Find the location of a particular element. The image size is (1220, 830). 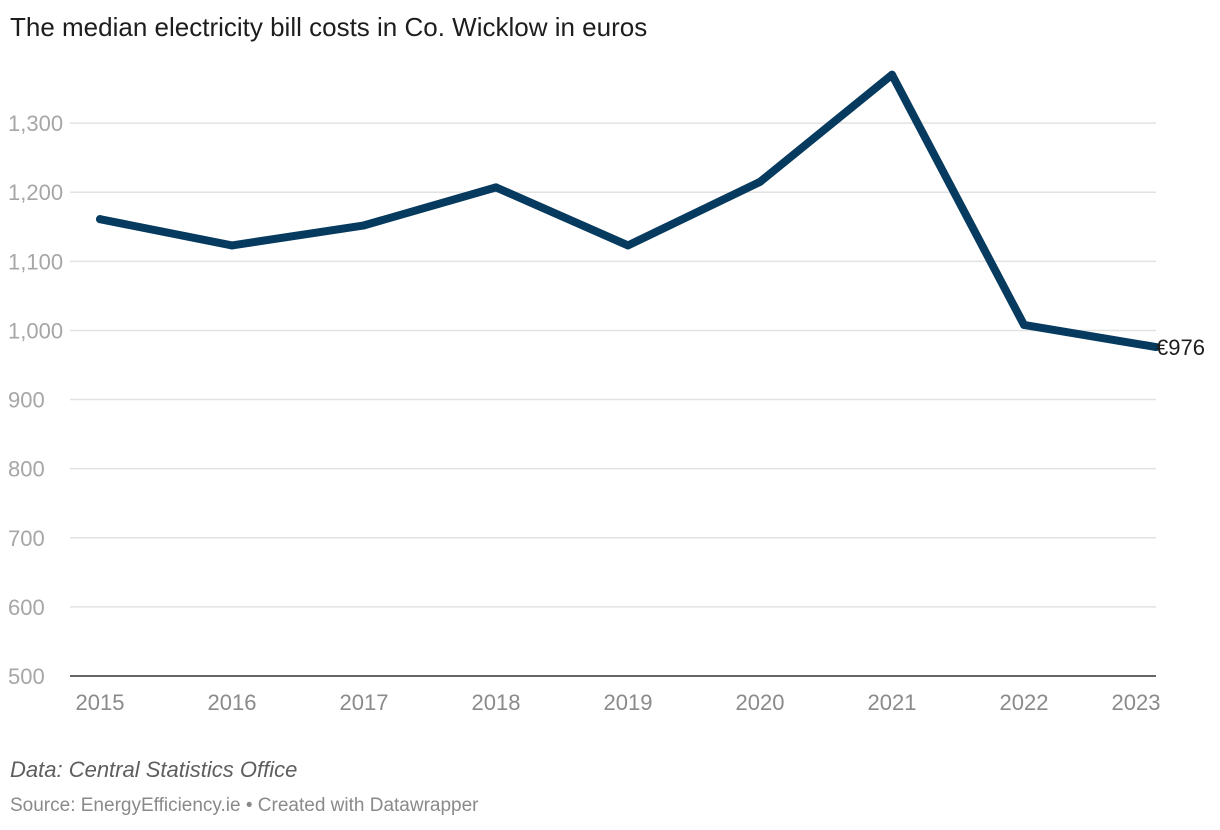

x-tick-label: 2023 is located at coordinates (1136, 702).